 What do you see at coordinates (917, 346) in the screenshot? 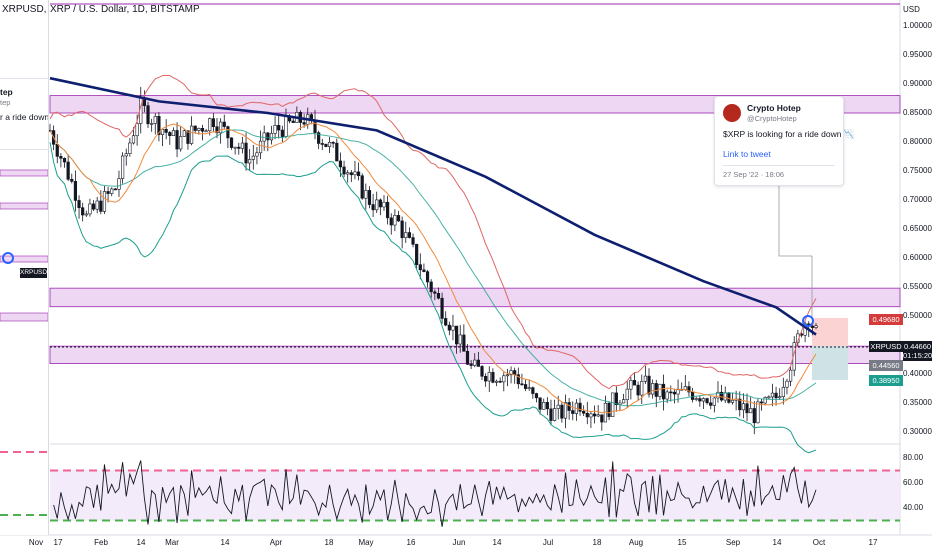
I see `last-price-label: 0.44660` at bounding box center [917, 346].